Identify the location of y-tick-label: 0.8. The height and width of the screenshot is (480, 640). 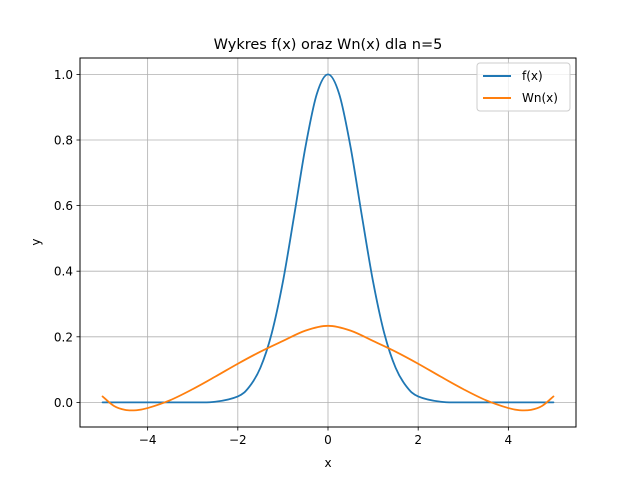
(63, 141).